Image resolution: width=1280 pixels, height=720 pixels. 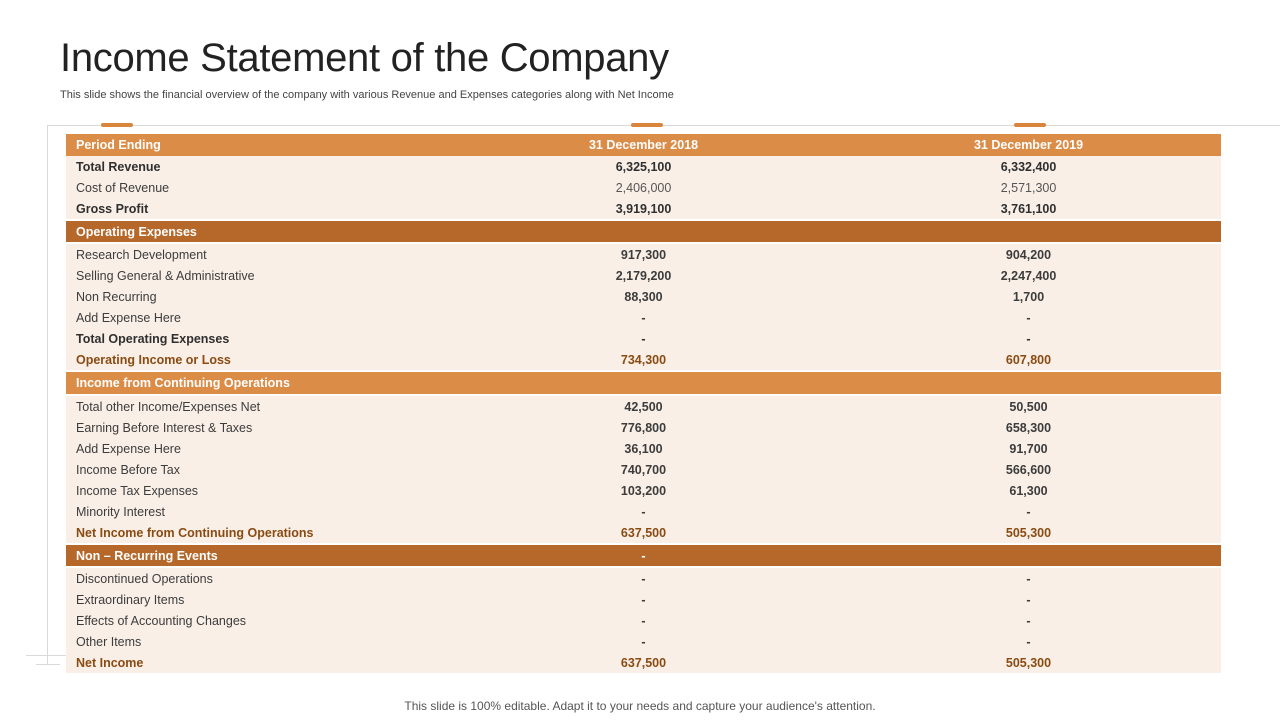 I want to click on table-row: Add Expense Here - -, so click(x=643, y=317).